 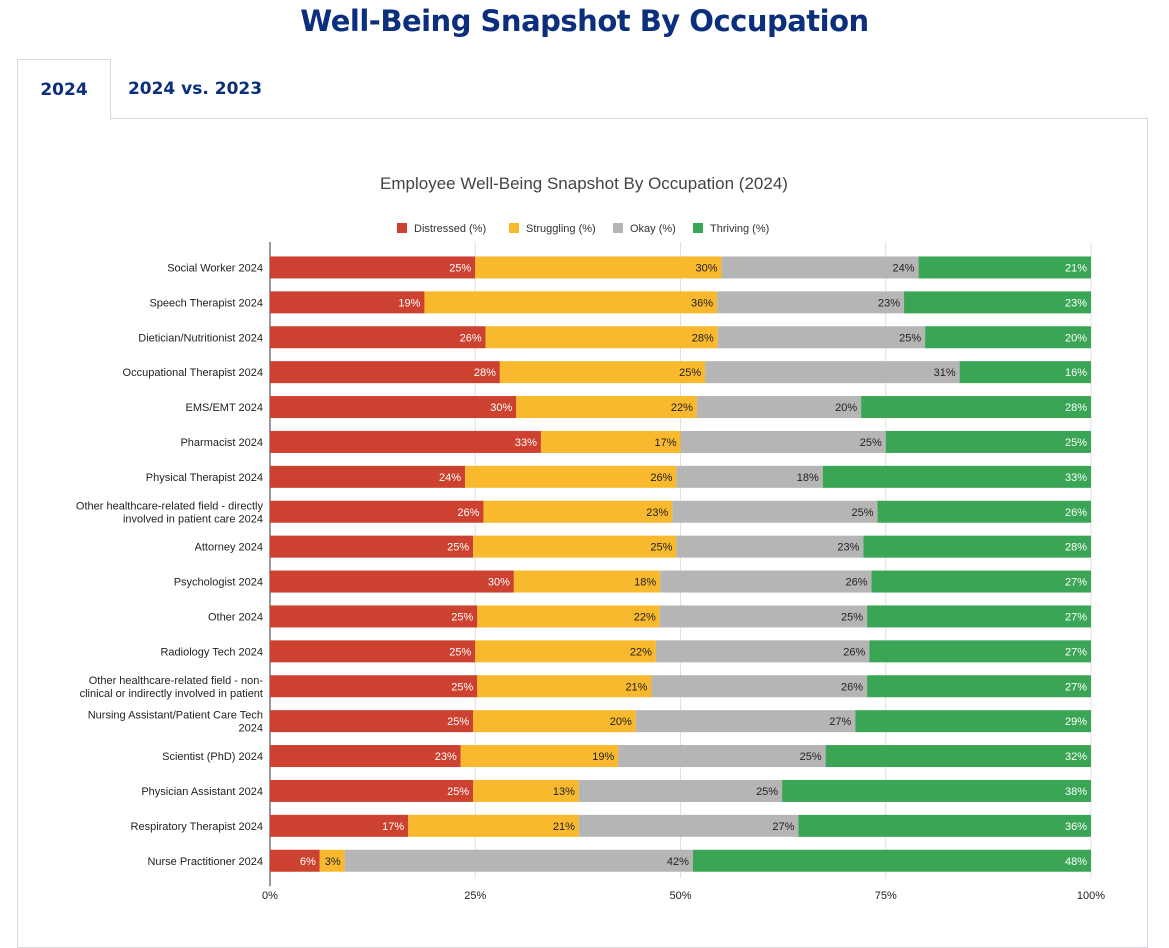 I want to click on tab-2024: 2024, so click(x=64, y=89).